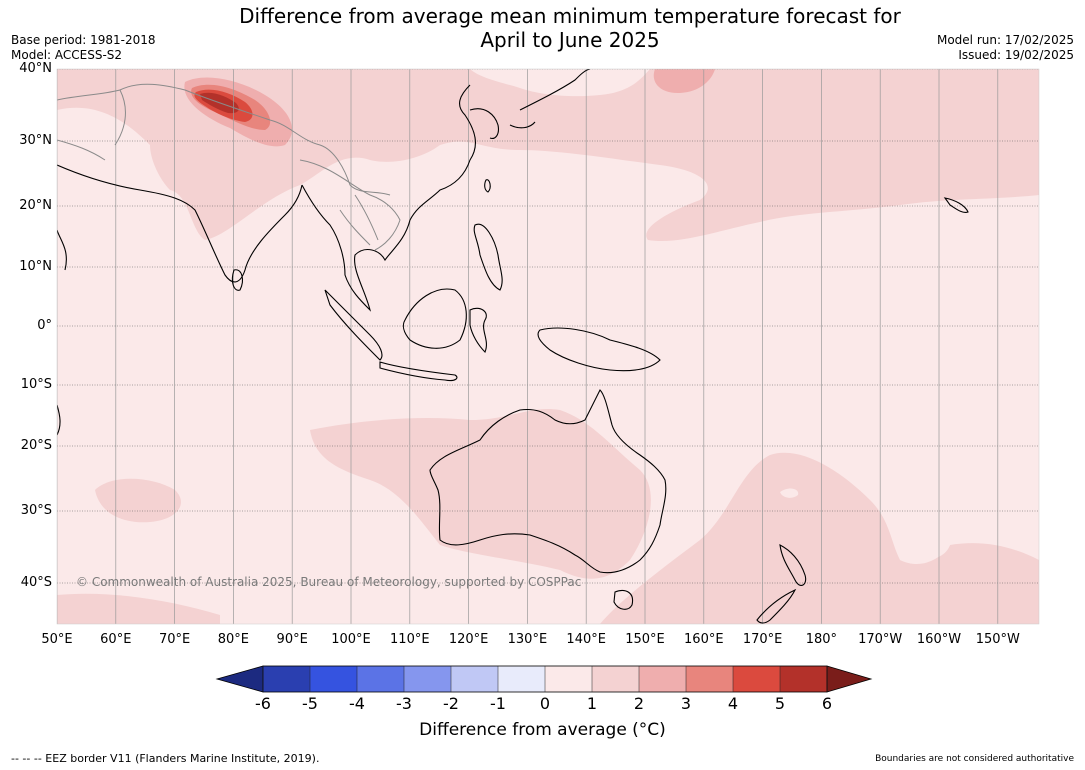 The image size is (1085, 770). What do you see at coordinates (57, 639) in the screenshot?
I see `longitude-label: 50°E` at bounding box center [57, 639].